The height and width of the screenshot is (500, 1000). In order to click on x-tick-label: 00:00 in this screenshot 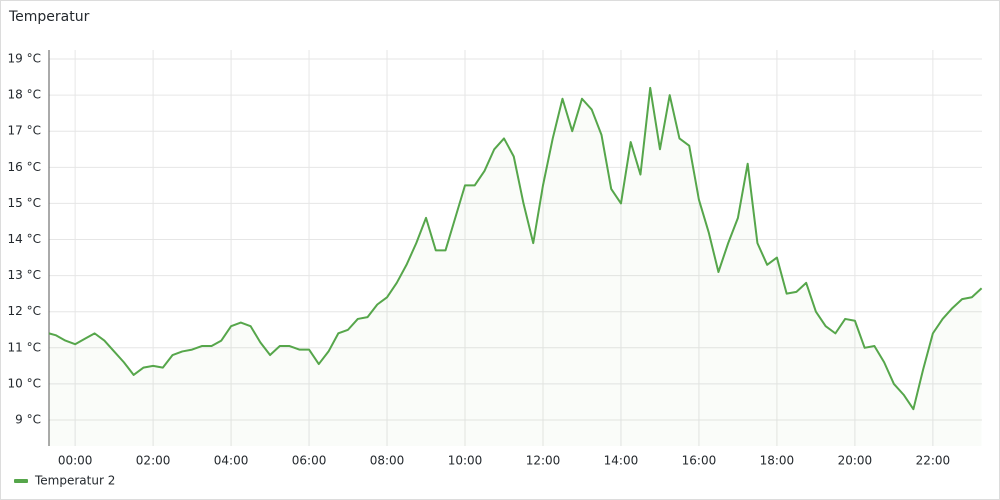, I will do `click(75, 461)`.